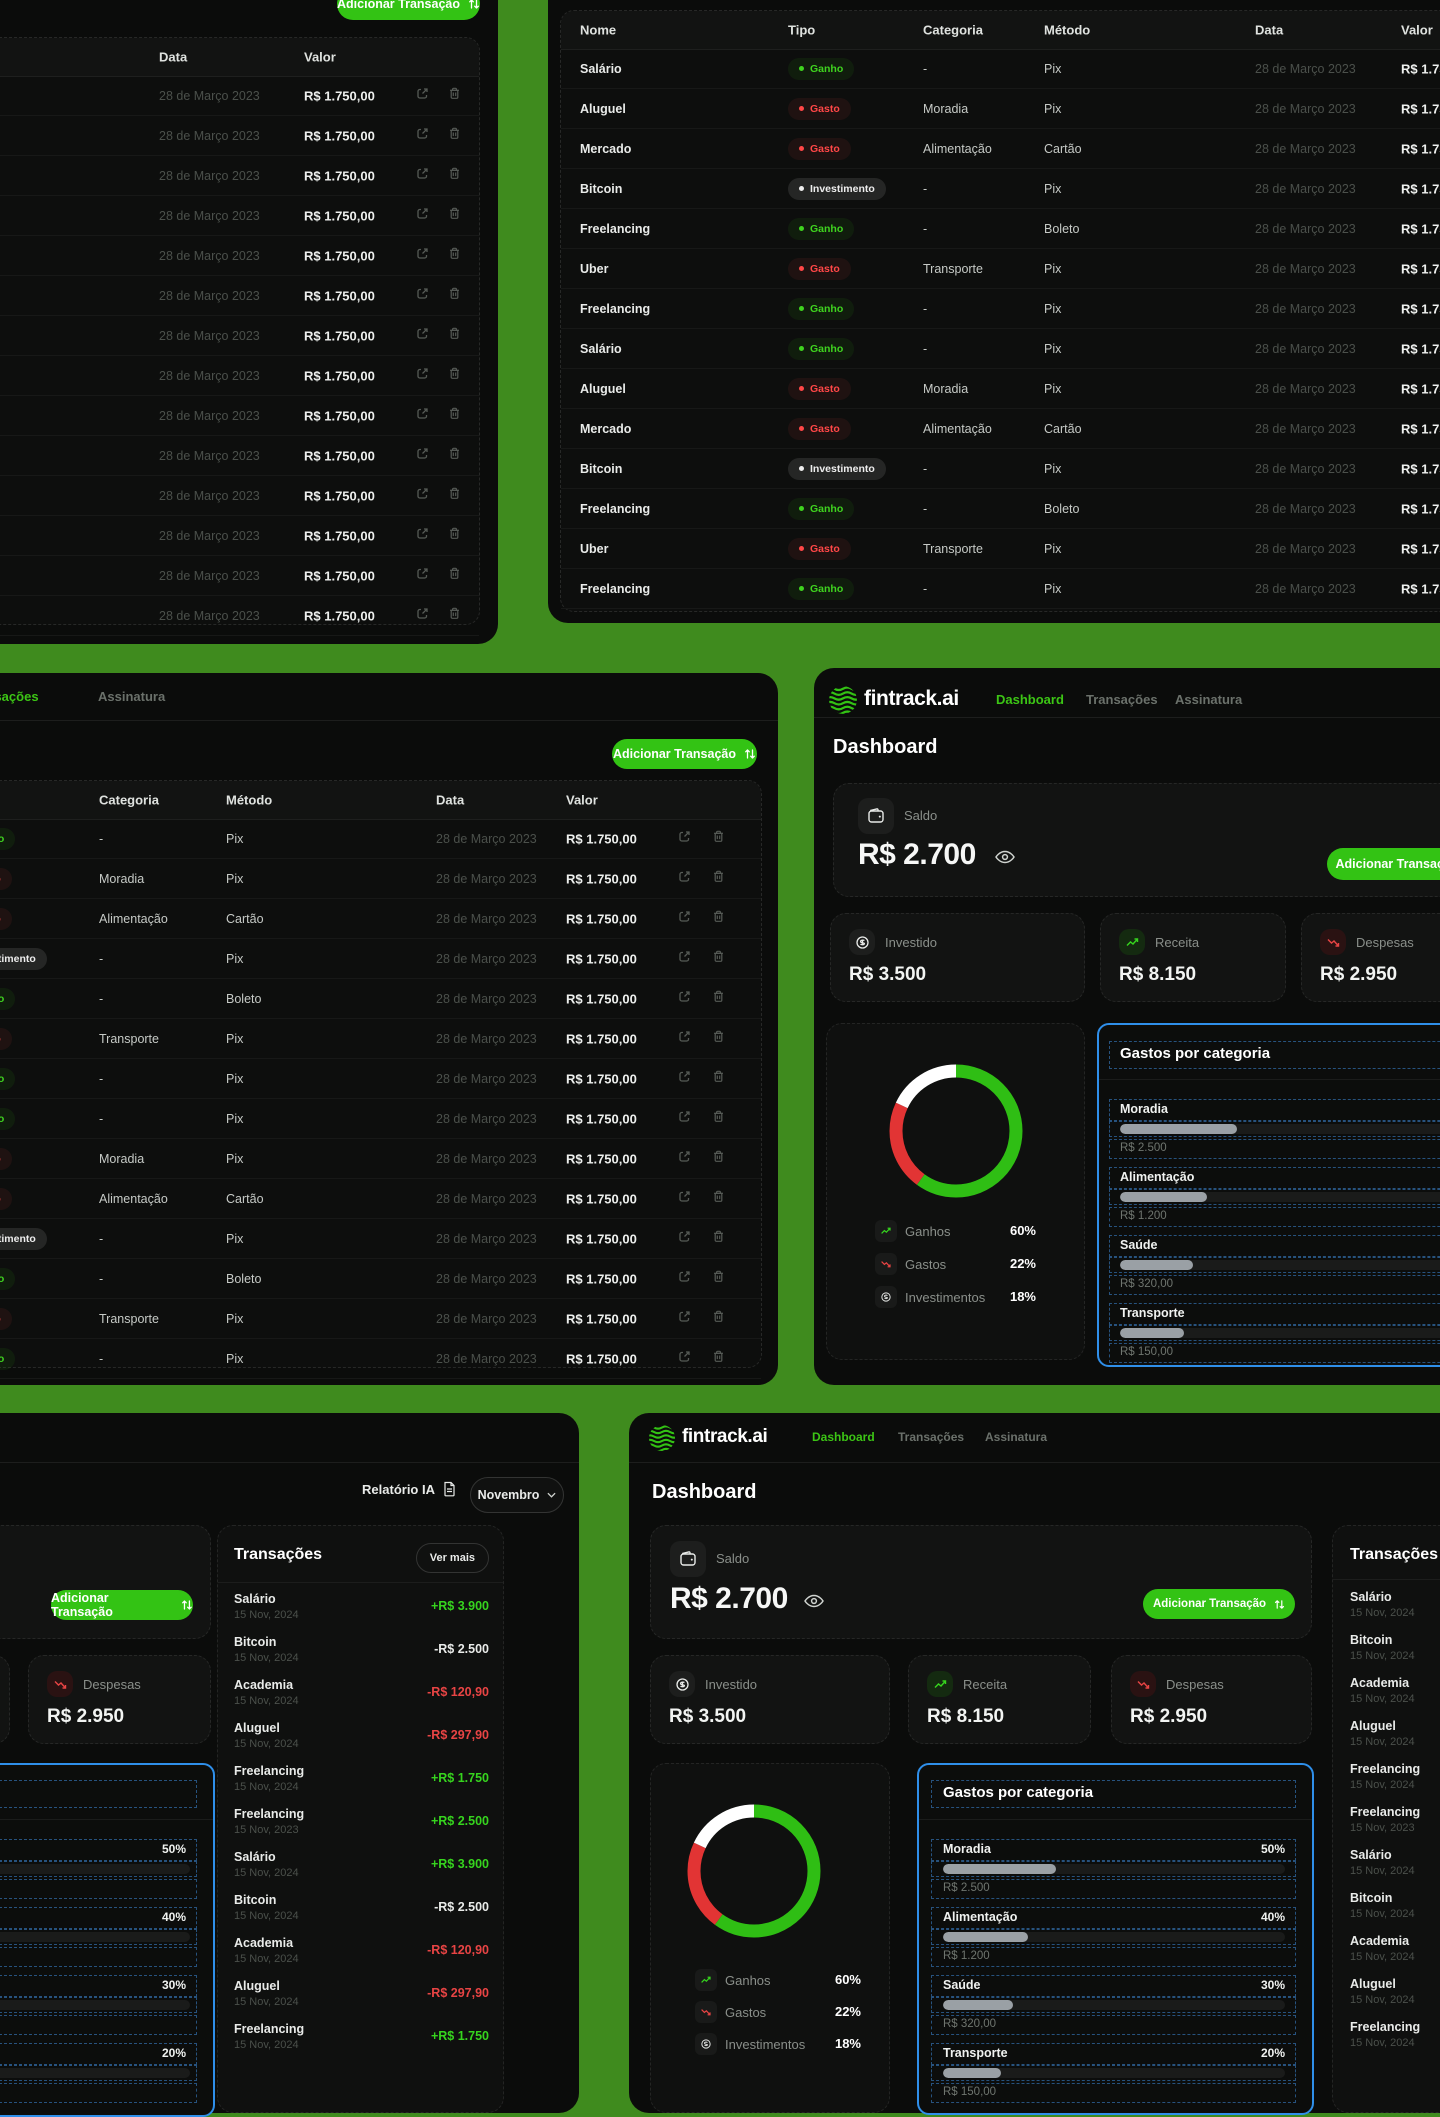  Describe the element at coordinates (1030, 699) in the screenshot. I see `nav-dashboard: Dashboard` at that location.